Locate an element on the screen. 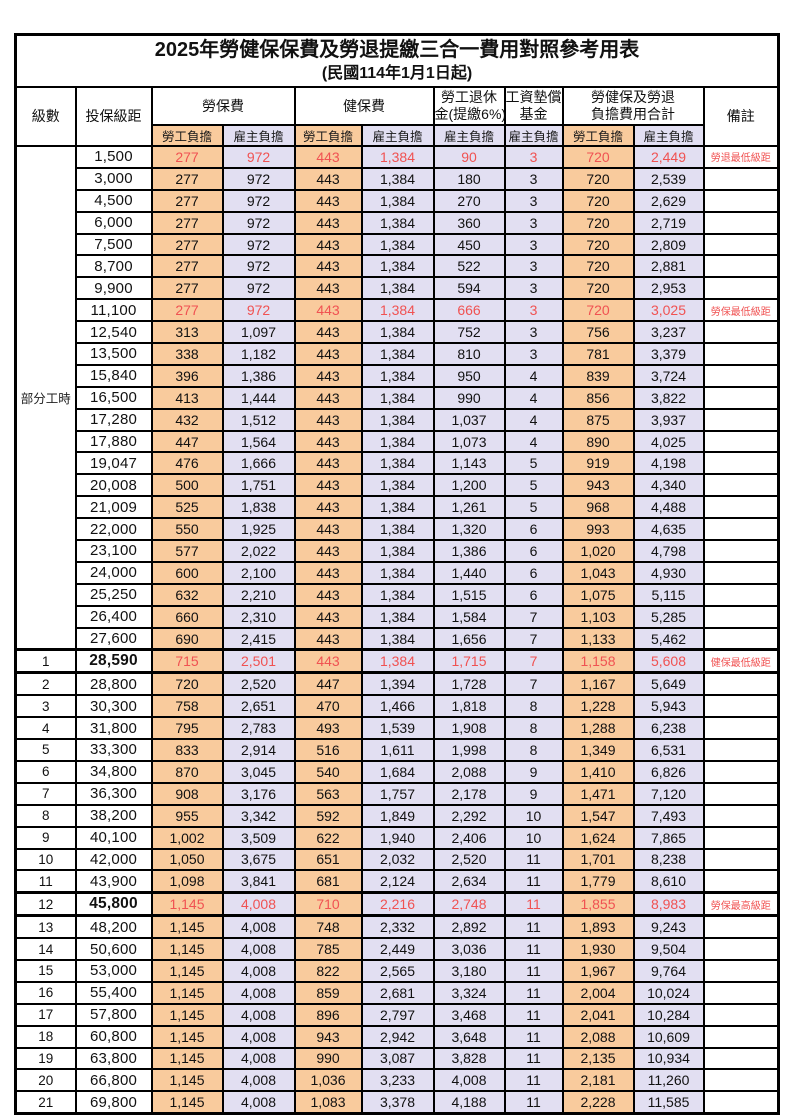  health-employer-cell: 1,849 is located at coordinates (397, 815).